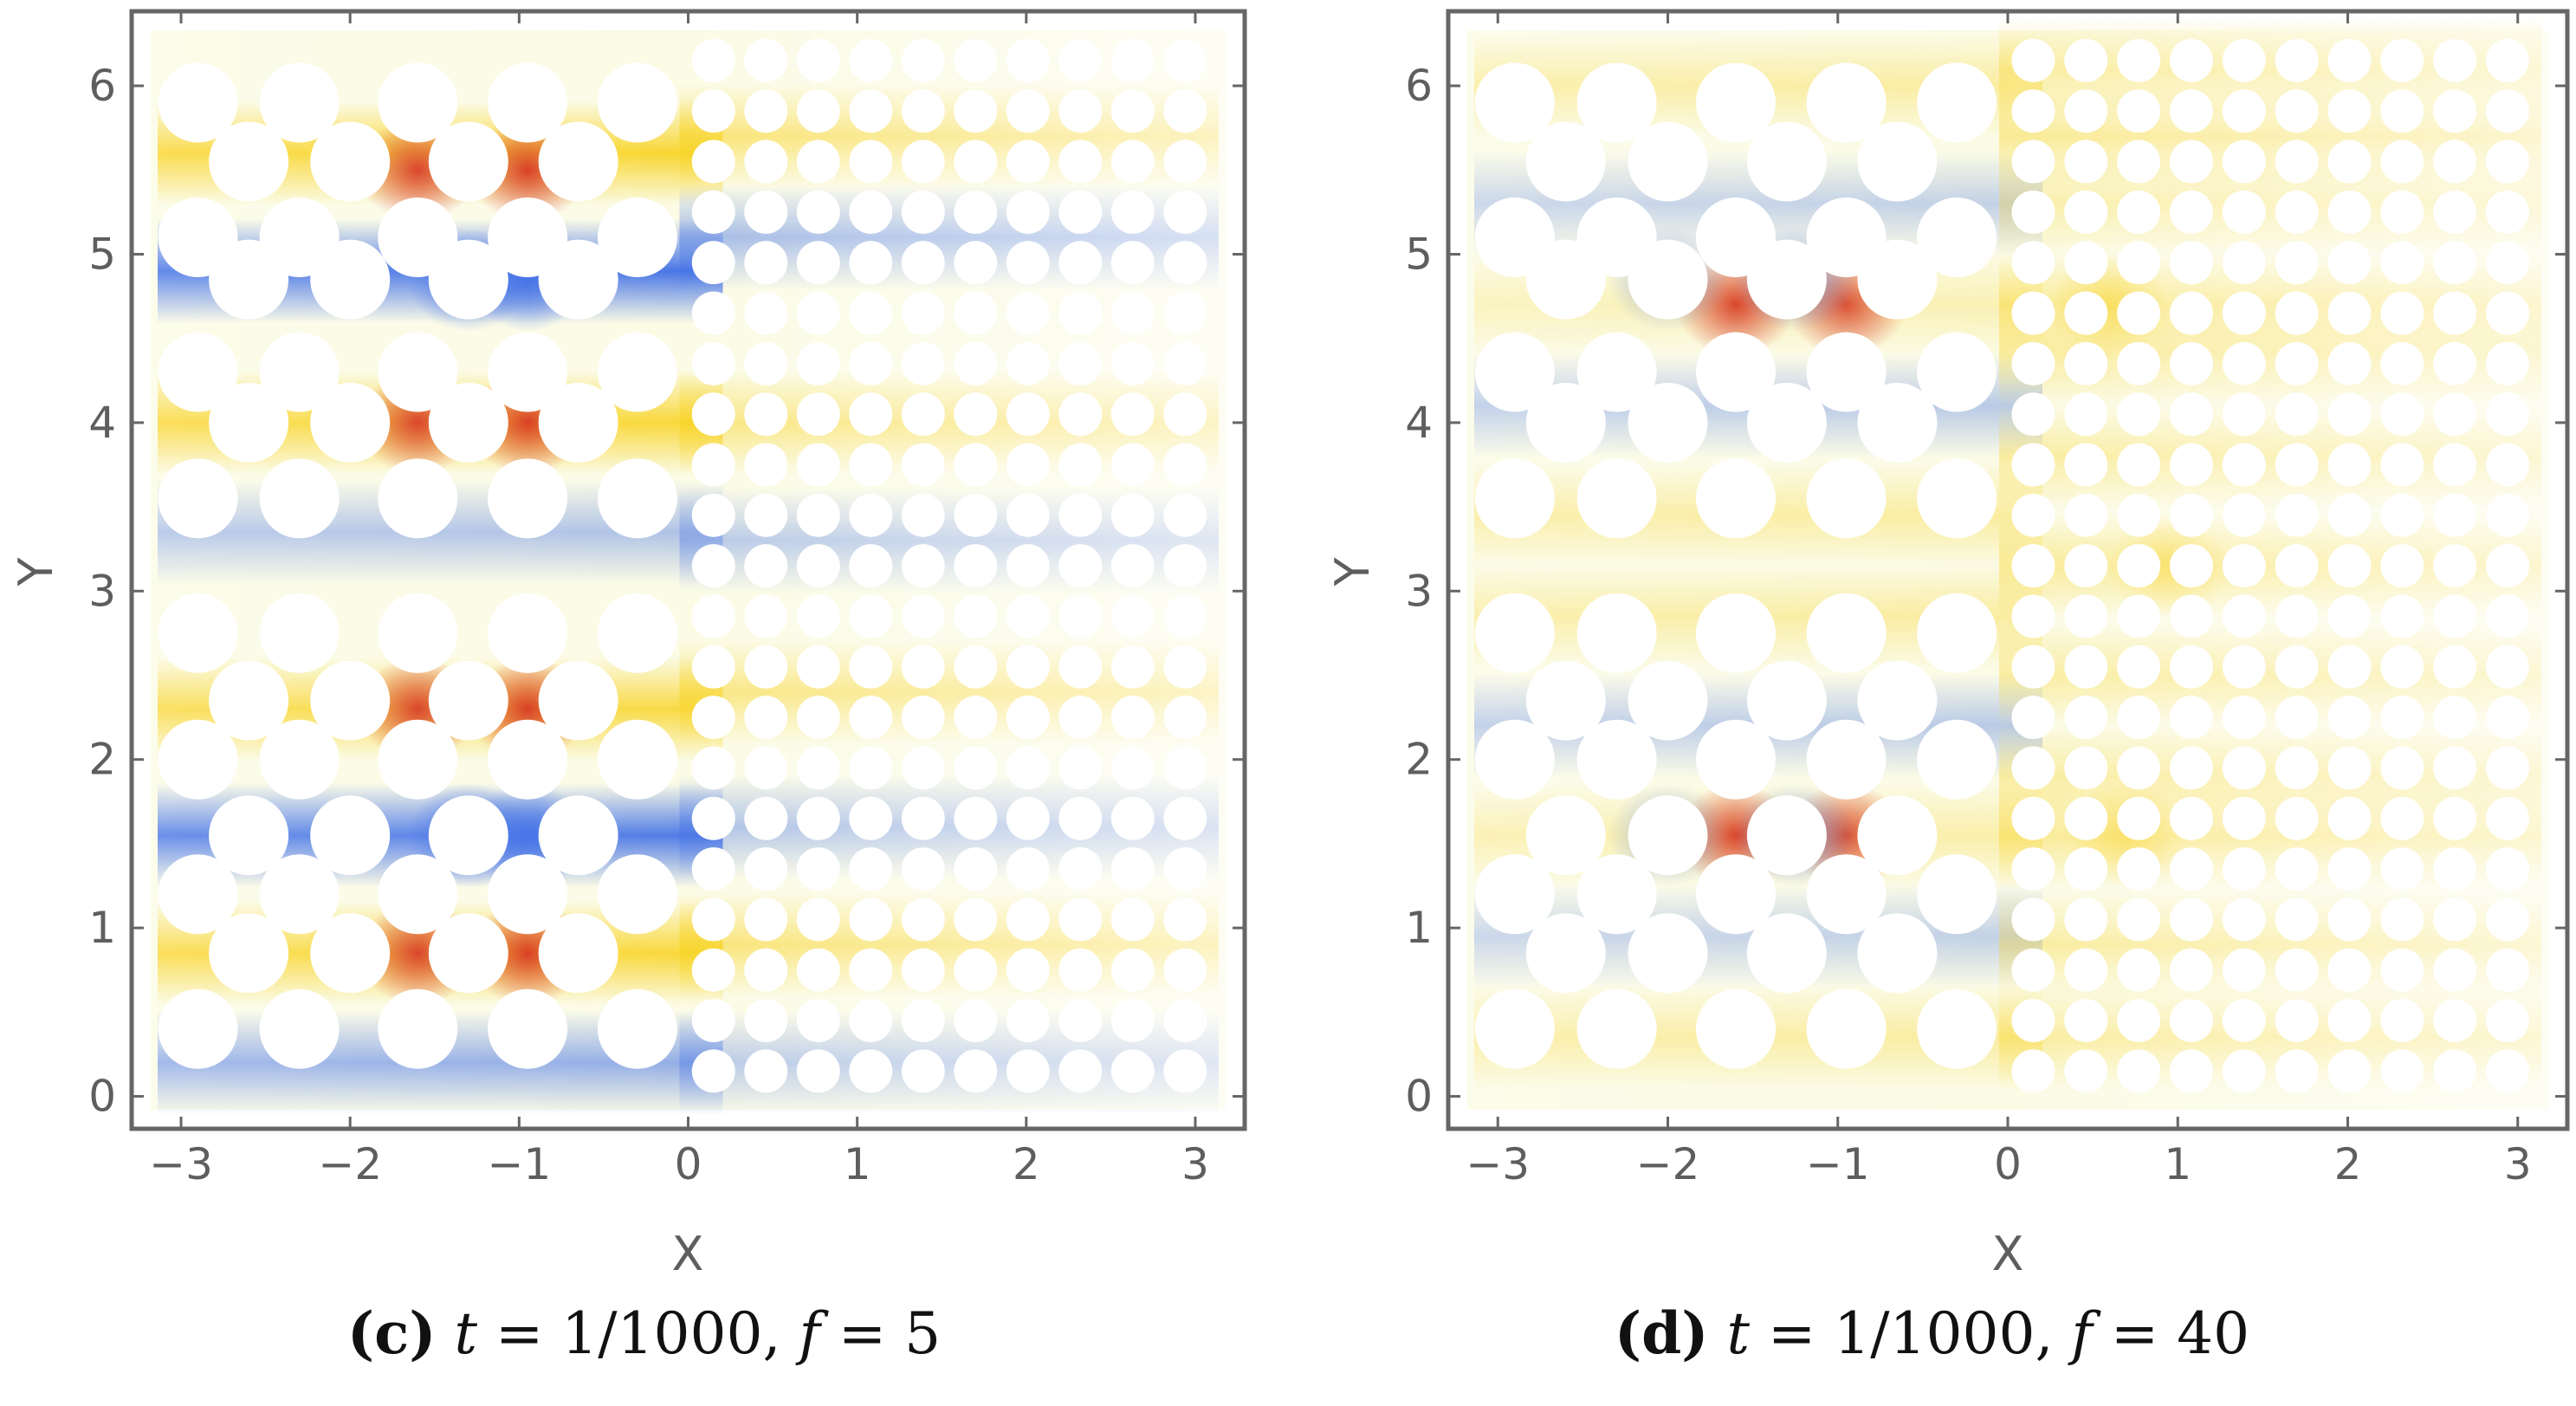  What do you see at coordinates (36, 572) in the screenshot?
I see `panel-c-y-axis-label: Y` at bounding box center [36, 572].